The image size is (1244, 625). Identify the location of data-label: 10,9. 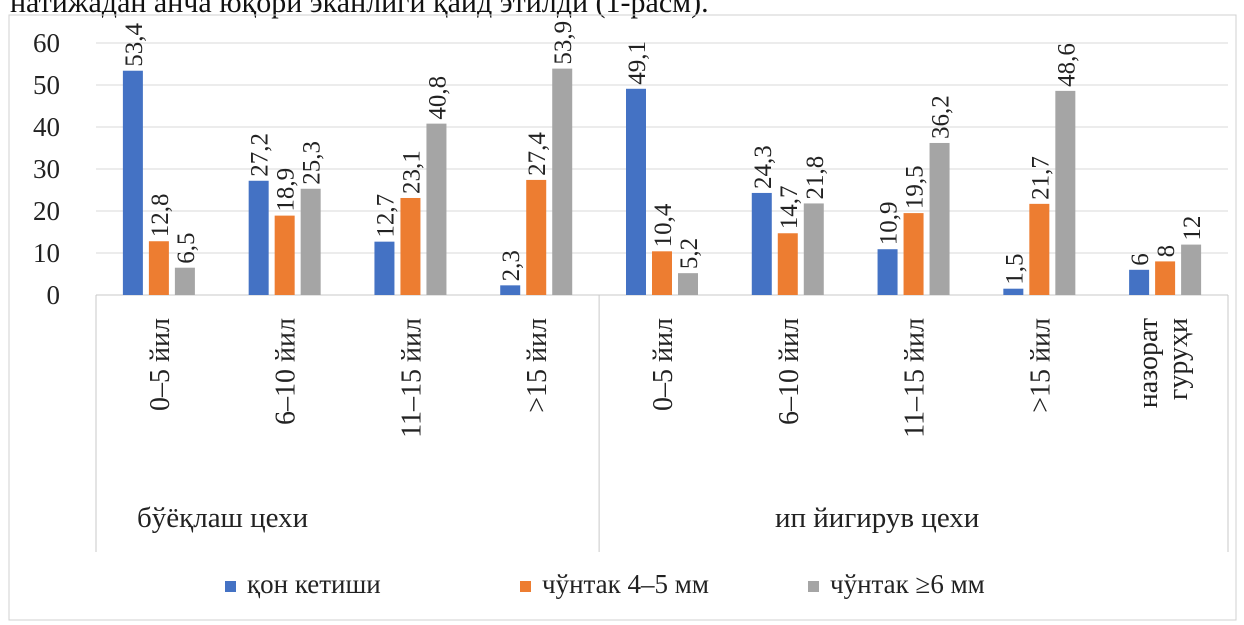
(889, 223).